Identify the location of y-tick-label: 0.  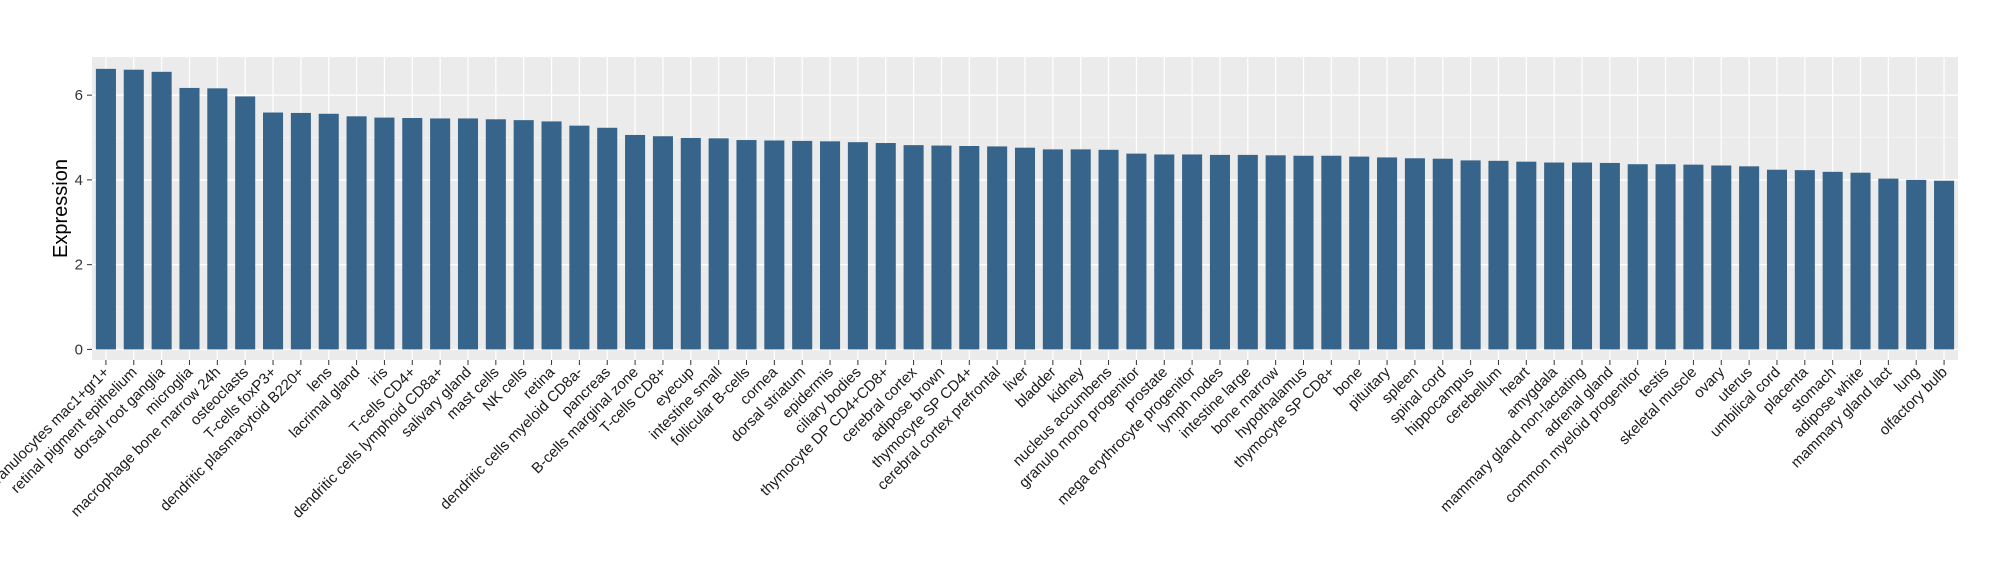
(79, 349).